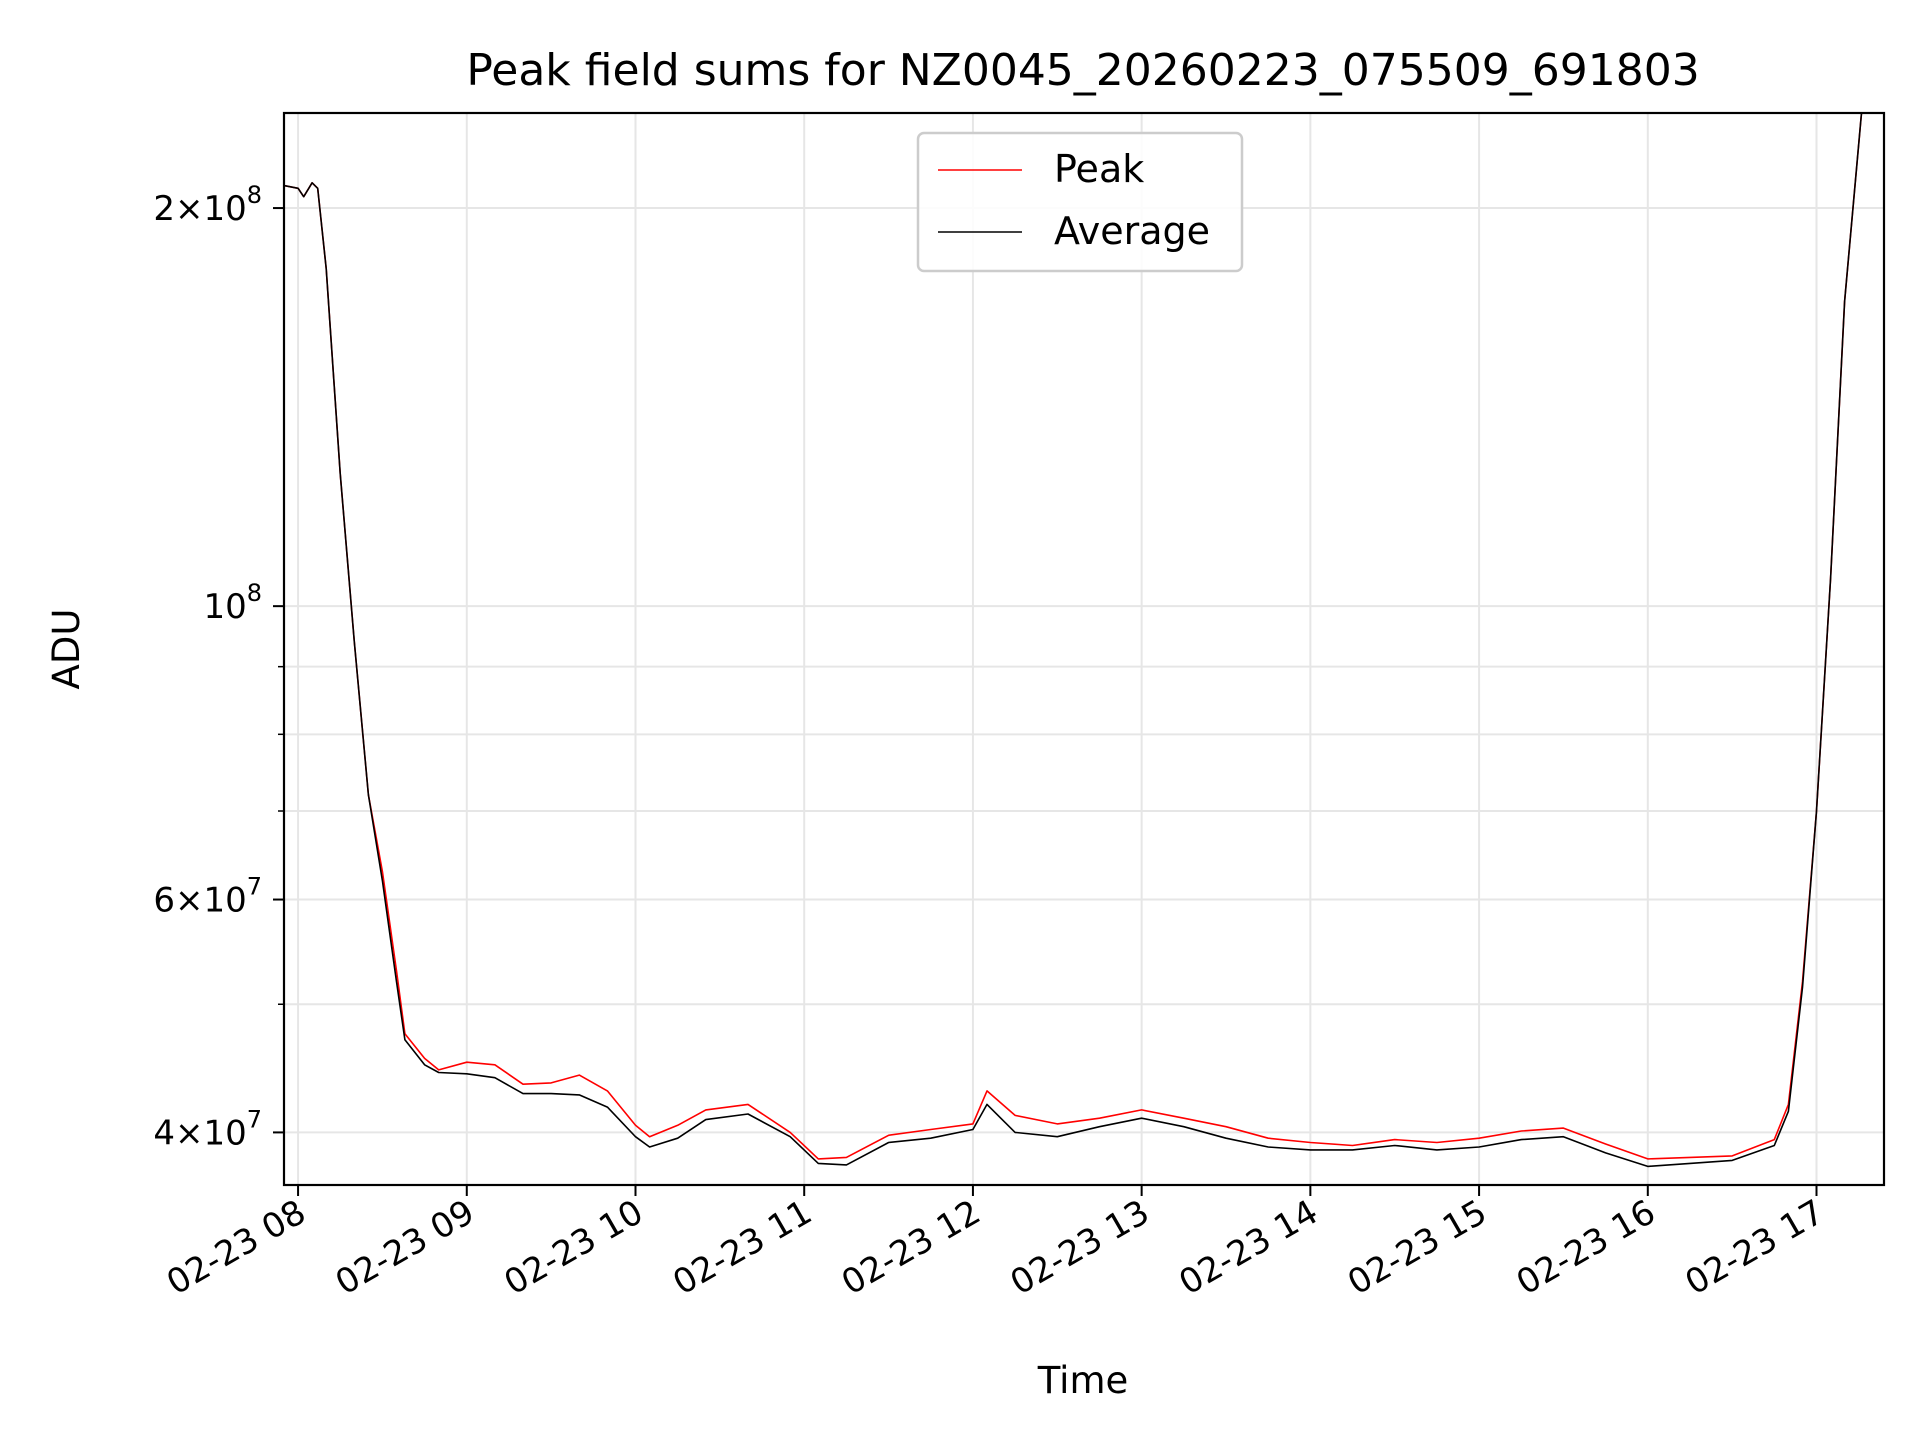 The width and height of the screenshot is (1920, 1440). Describe the element at coordinates (1099, 169) in the screenshot. I see `legend-label-peak: Peak` at that location.